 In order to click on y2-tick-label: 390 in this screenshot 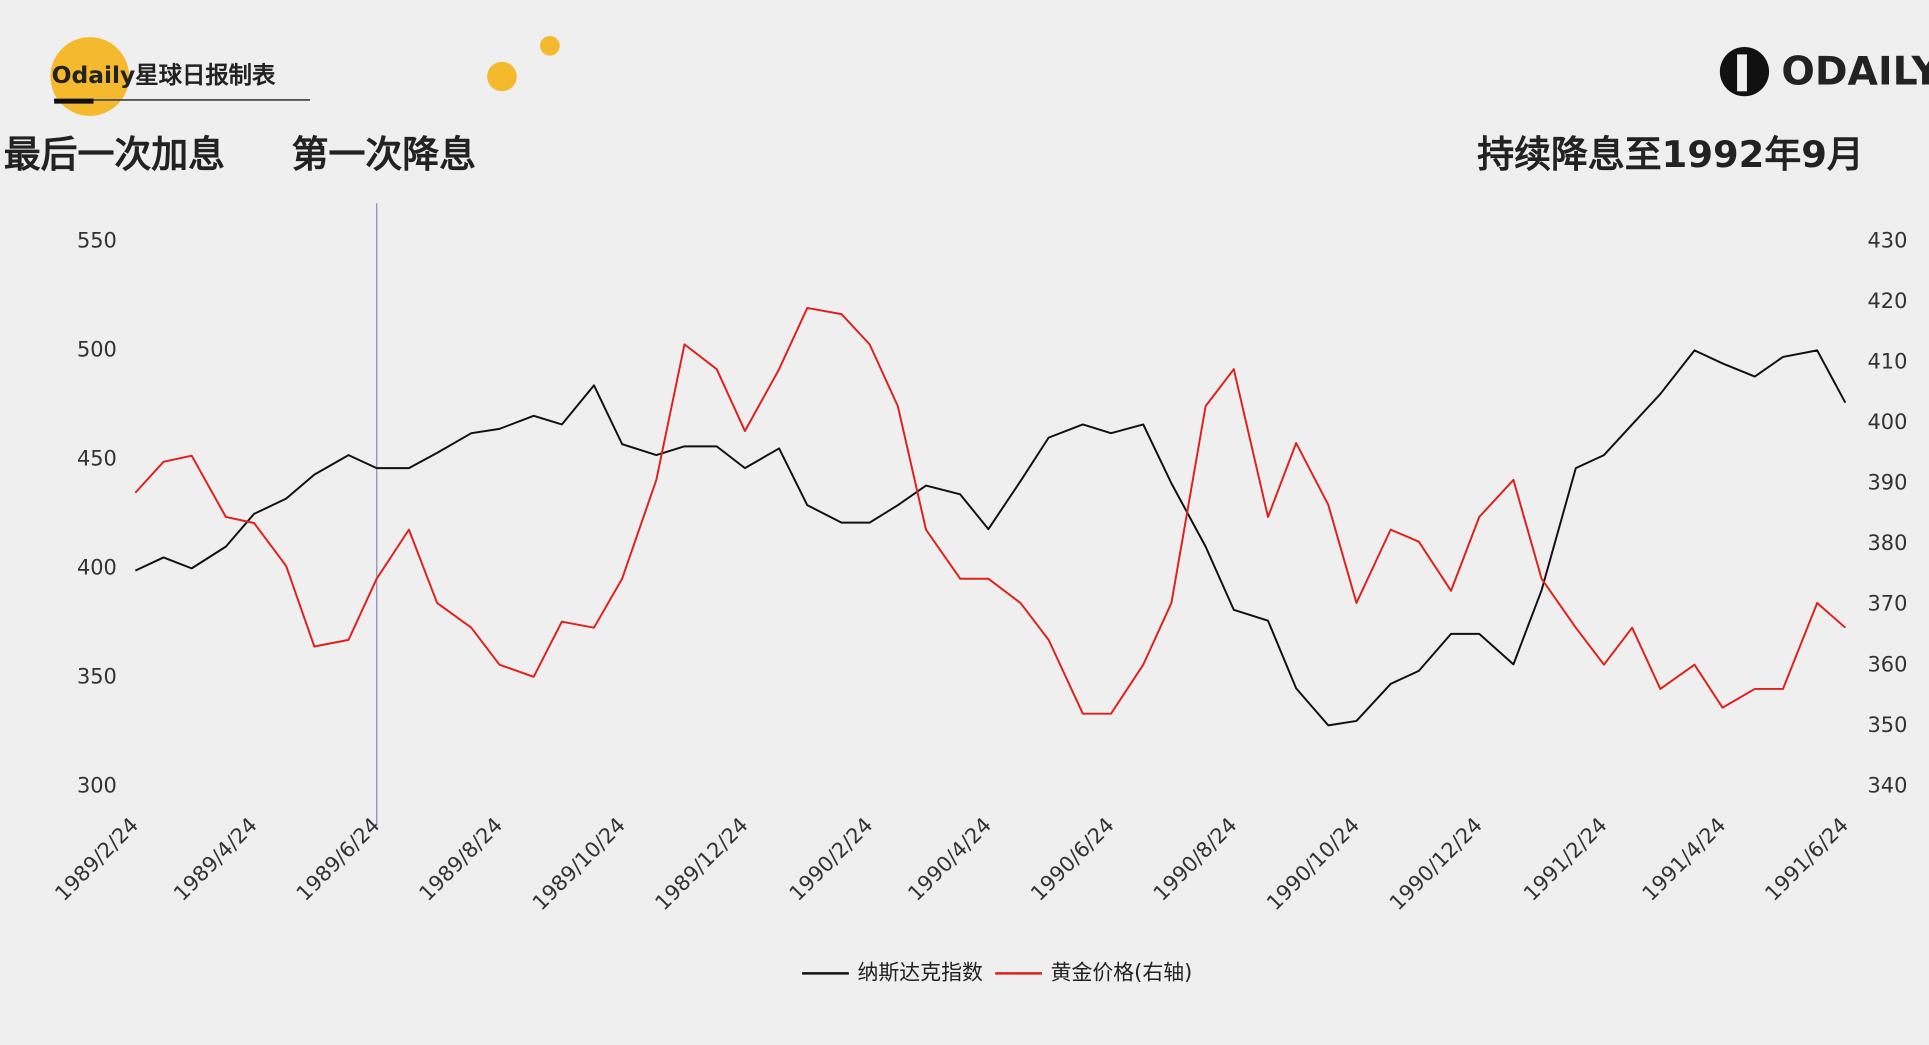, I will do `click(1887, 483)`.